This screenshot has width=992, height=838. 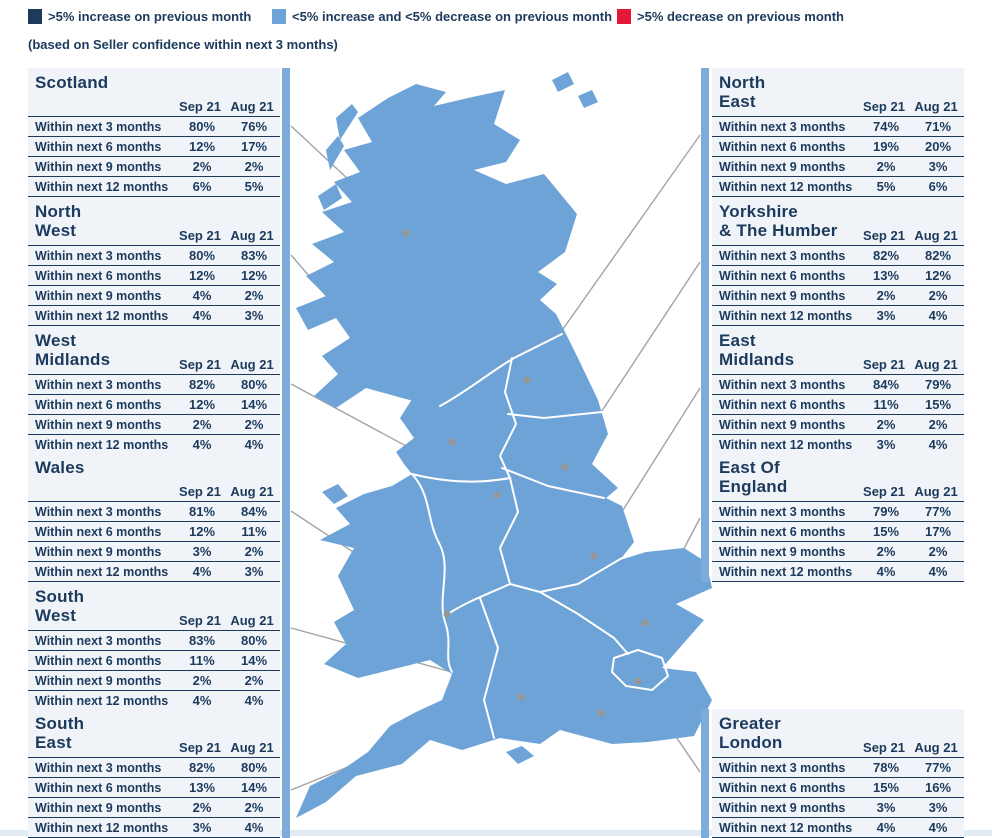 I want to click on region-title: Yorkshire & The Humber, so click(x=778, y=221).